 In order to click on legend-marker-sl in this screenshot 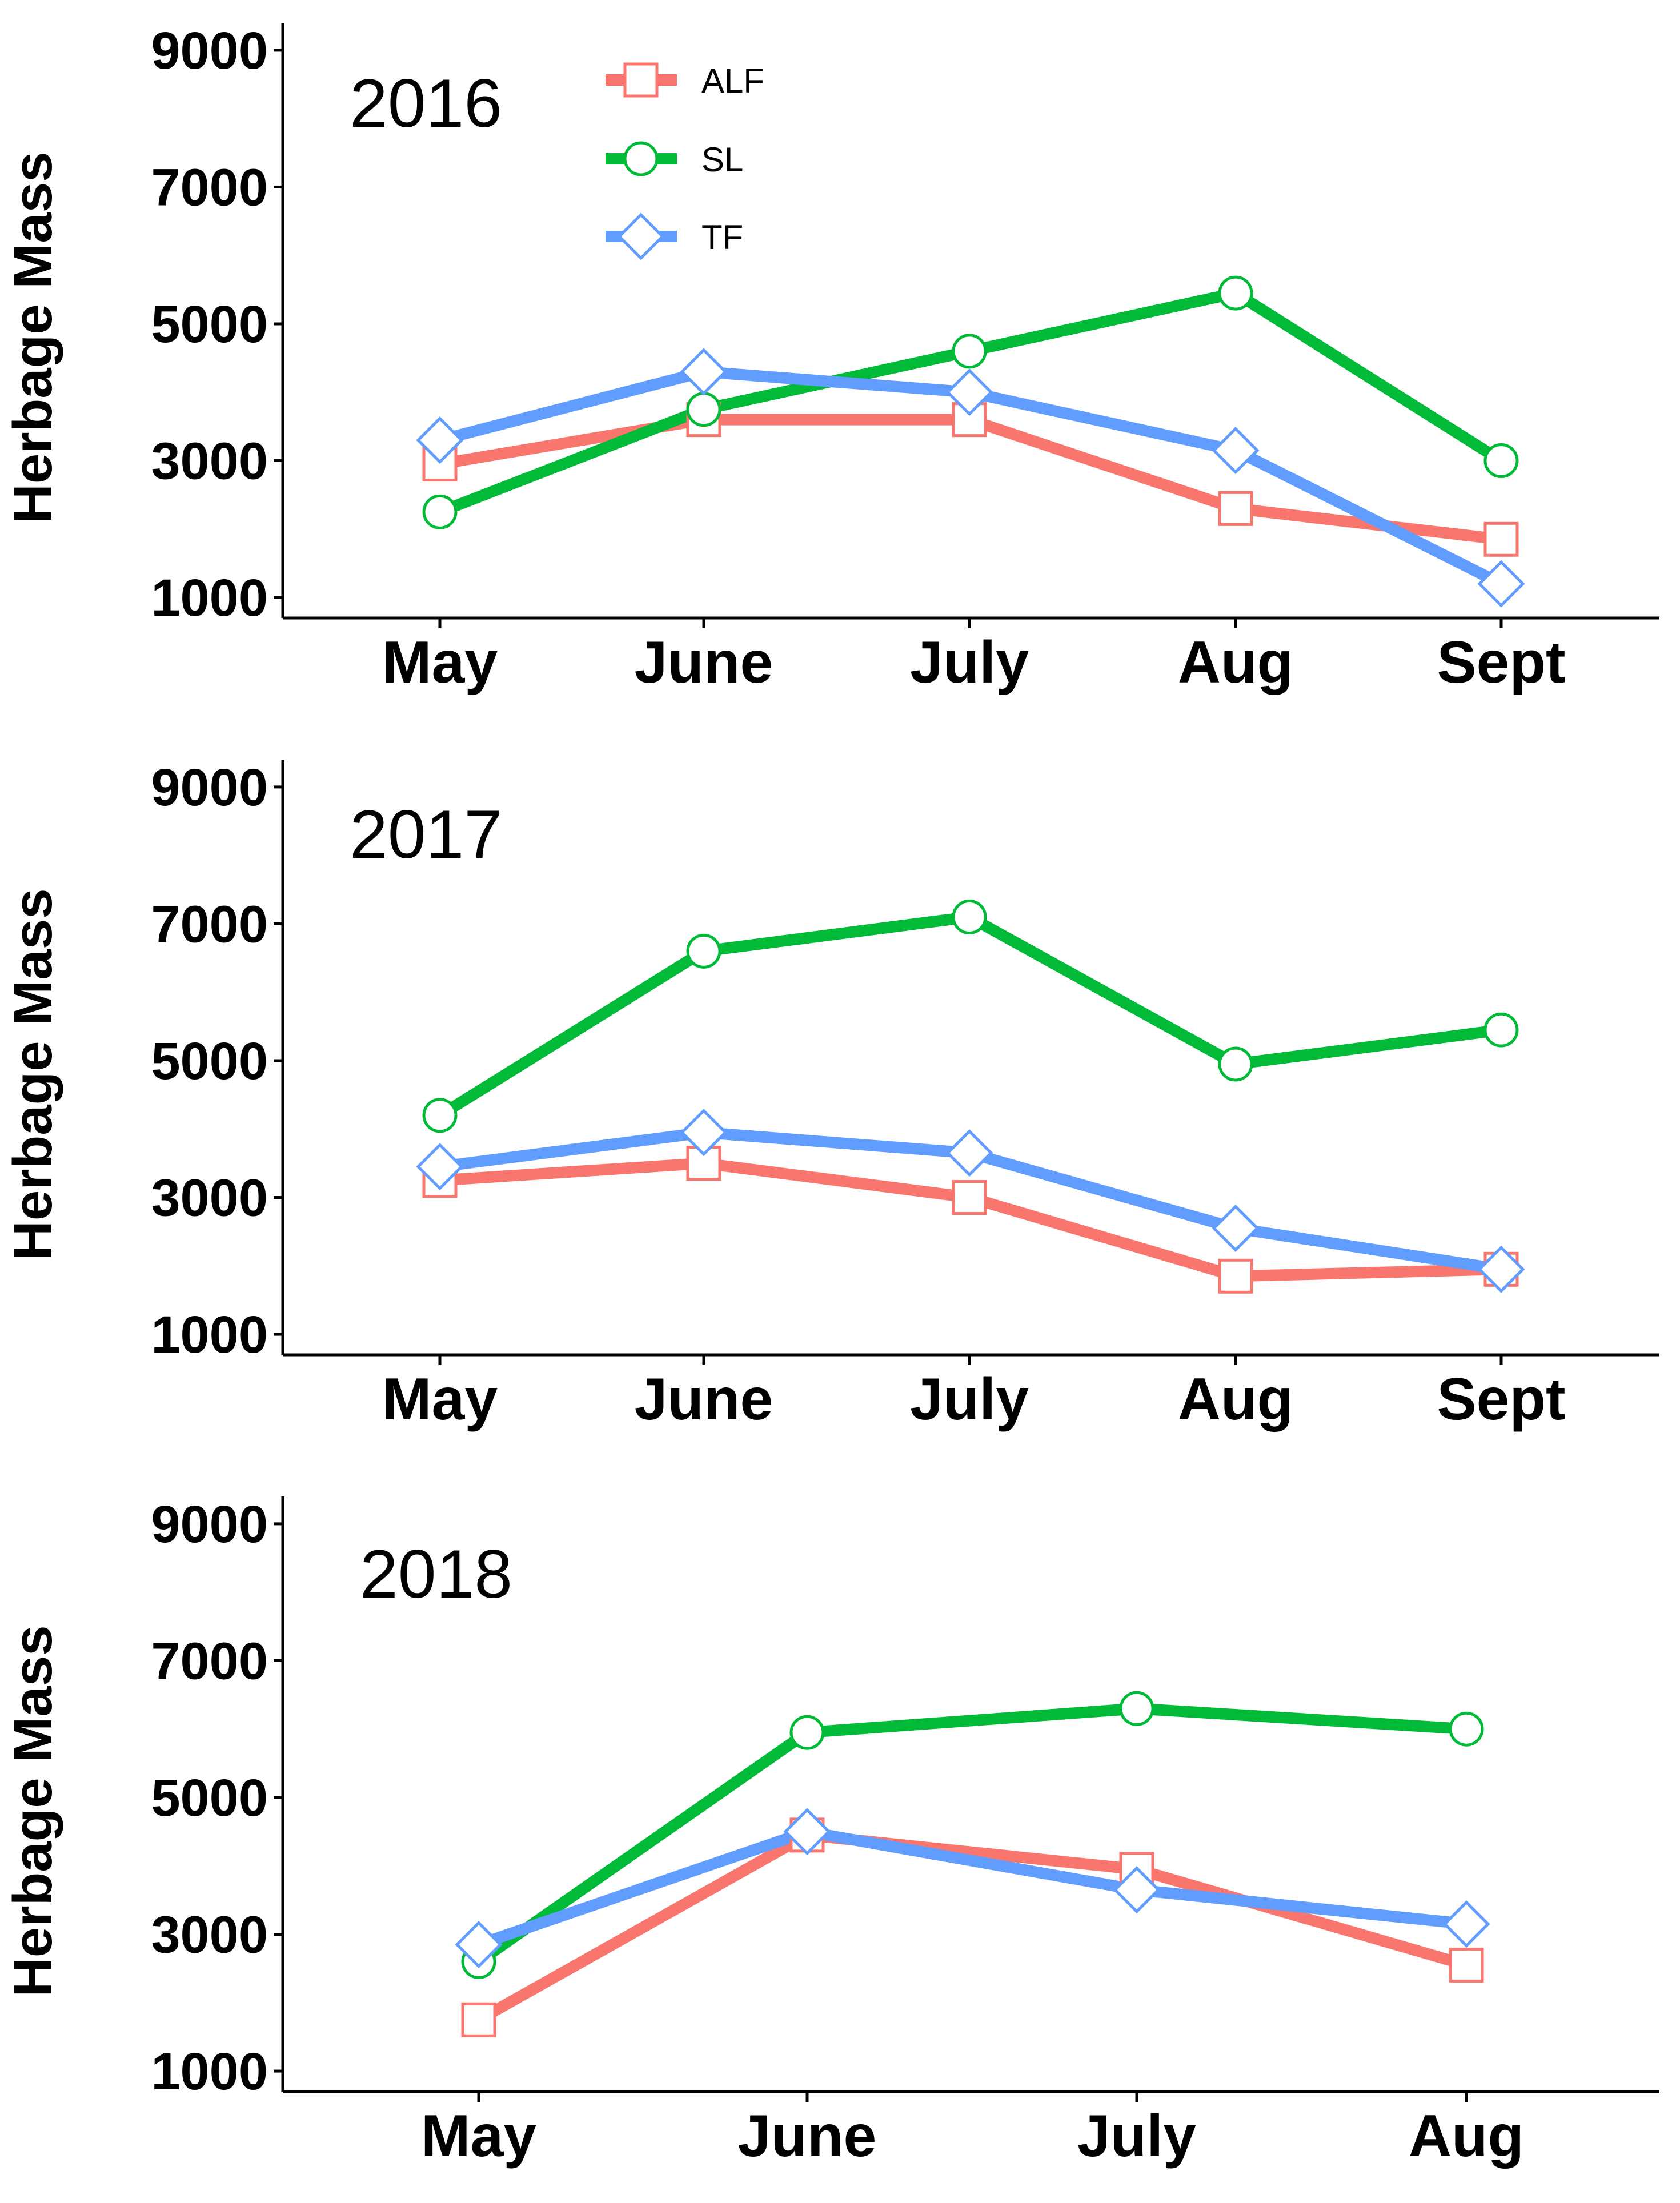, I will do `click(641, 158)`.